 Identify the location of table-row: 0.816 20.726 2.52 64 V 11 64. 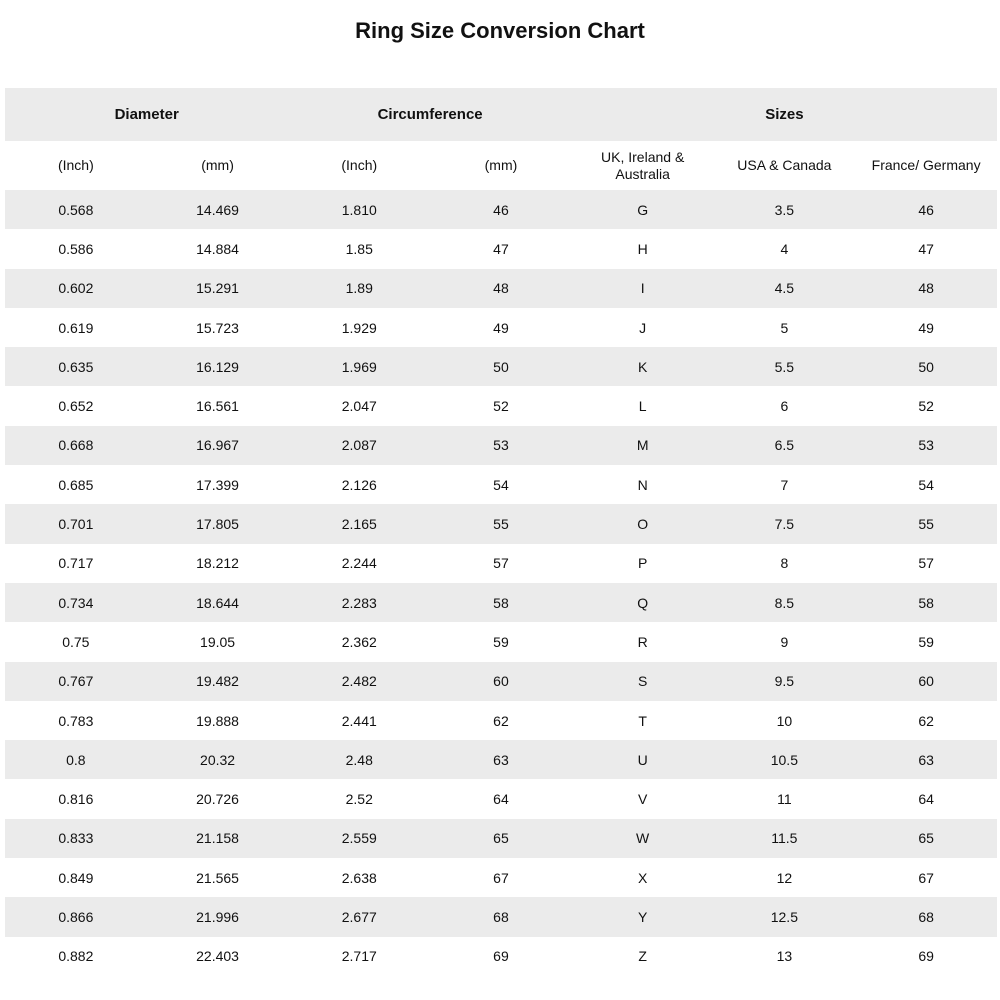
(501, 799).